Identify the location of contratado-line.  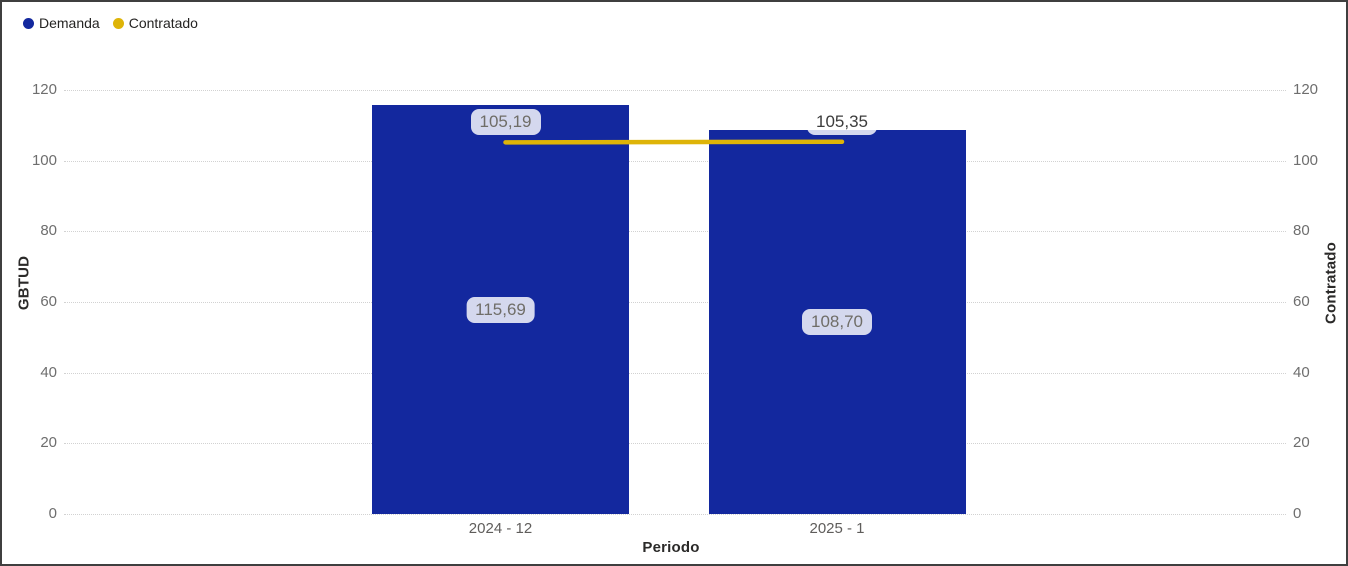
(674, 142).